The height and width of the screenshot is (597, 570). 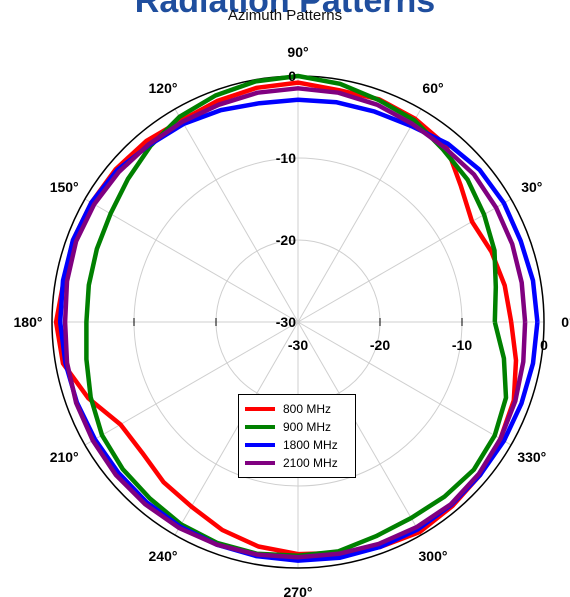 What do you see at coordinates (298, 345) in the screenshot?
I see `radial-axis-label: -30` at bounding box center [298, 345].